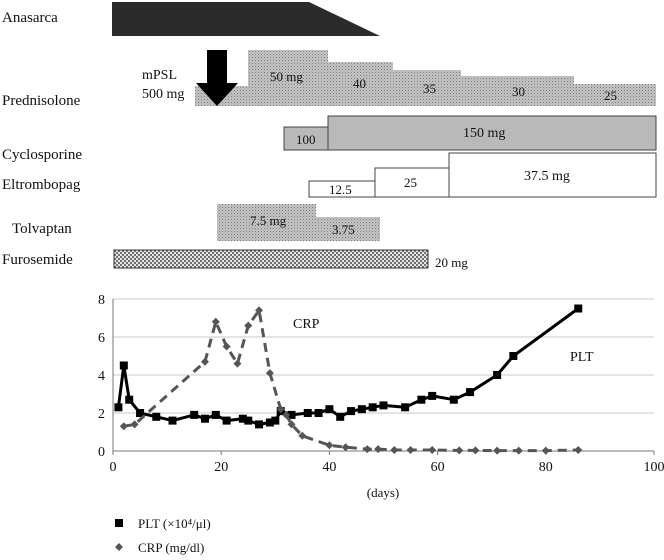 The image size is (664, 560). I want to click on y-tick-label: 6, so click(101, 338).